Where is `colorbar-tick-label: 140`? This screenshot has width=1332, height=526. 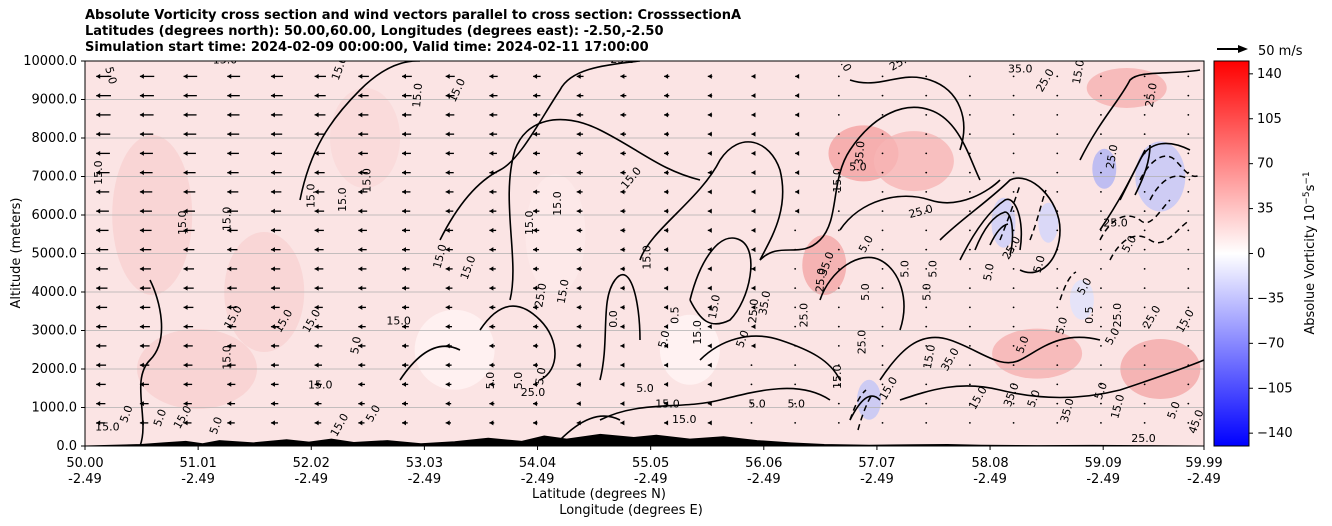 colorbar-tick-label: 140 is located at coordinates (1269, 74).